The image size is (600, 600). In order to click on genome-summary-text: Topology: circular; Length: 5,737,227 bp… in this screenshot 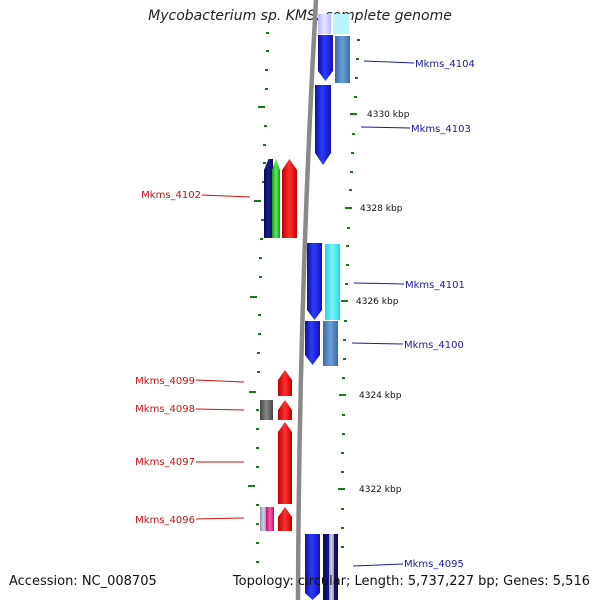, I will do `click(411, 581)`.